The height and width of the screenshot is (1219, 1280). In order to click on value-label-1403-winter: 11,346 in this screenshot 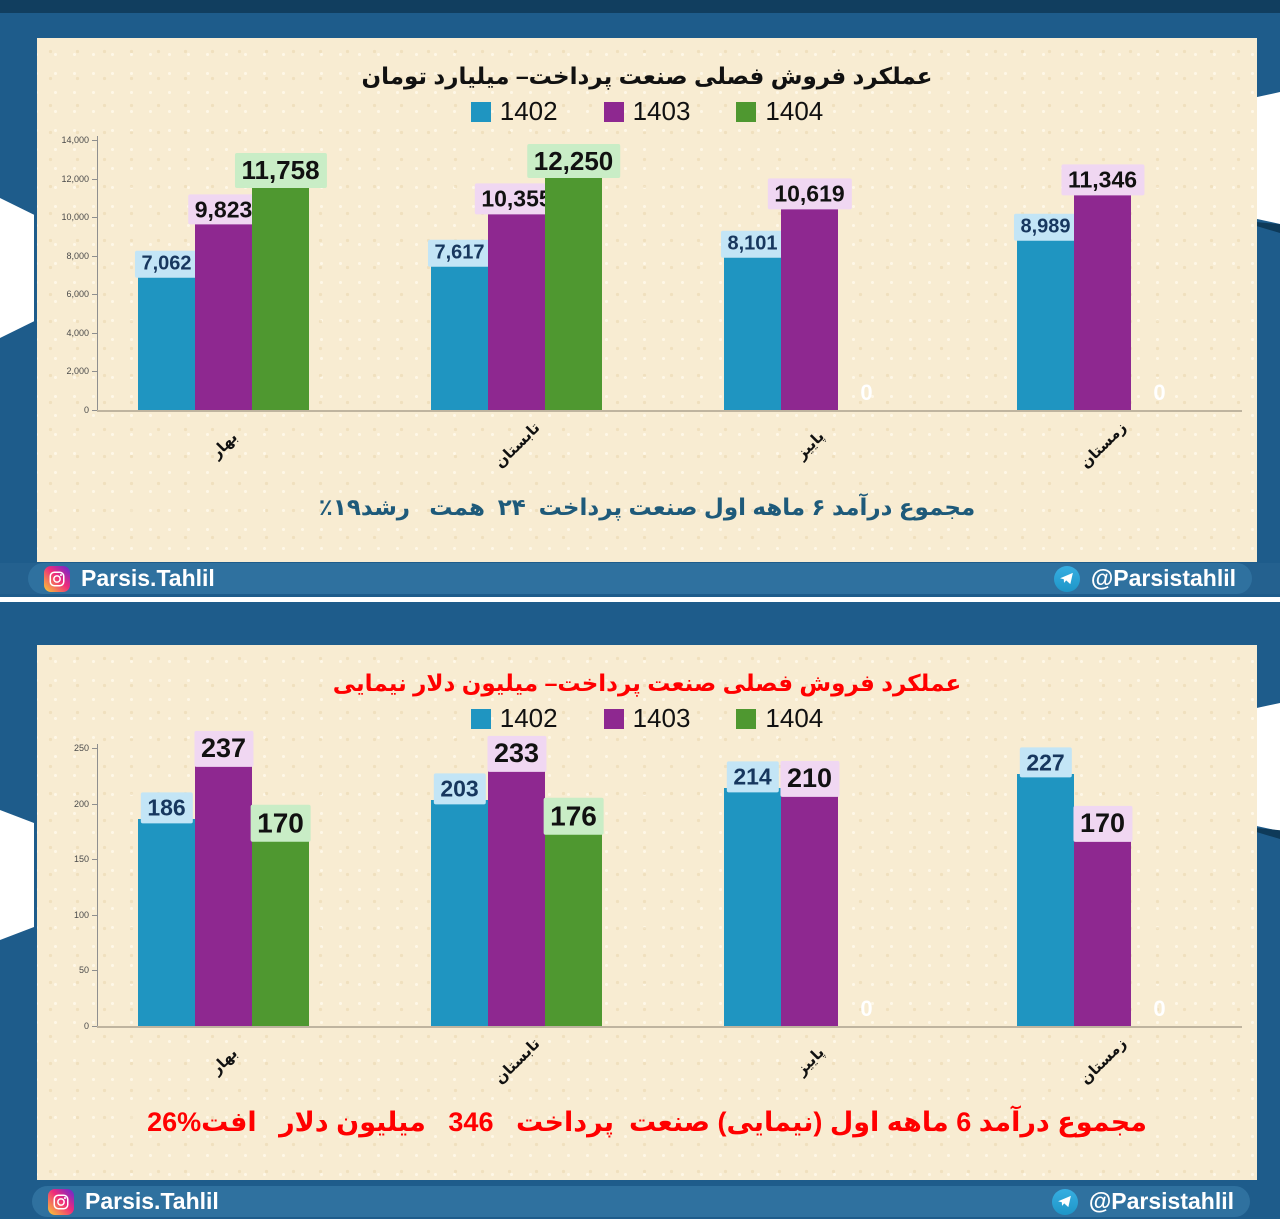, I will do `click(1102, 180)`.